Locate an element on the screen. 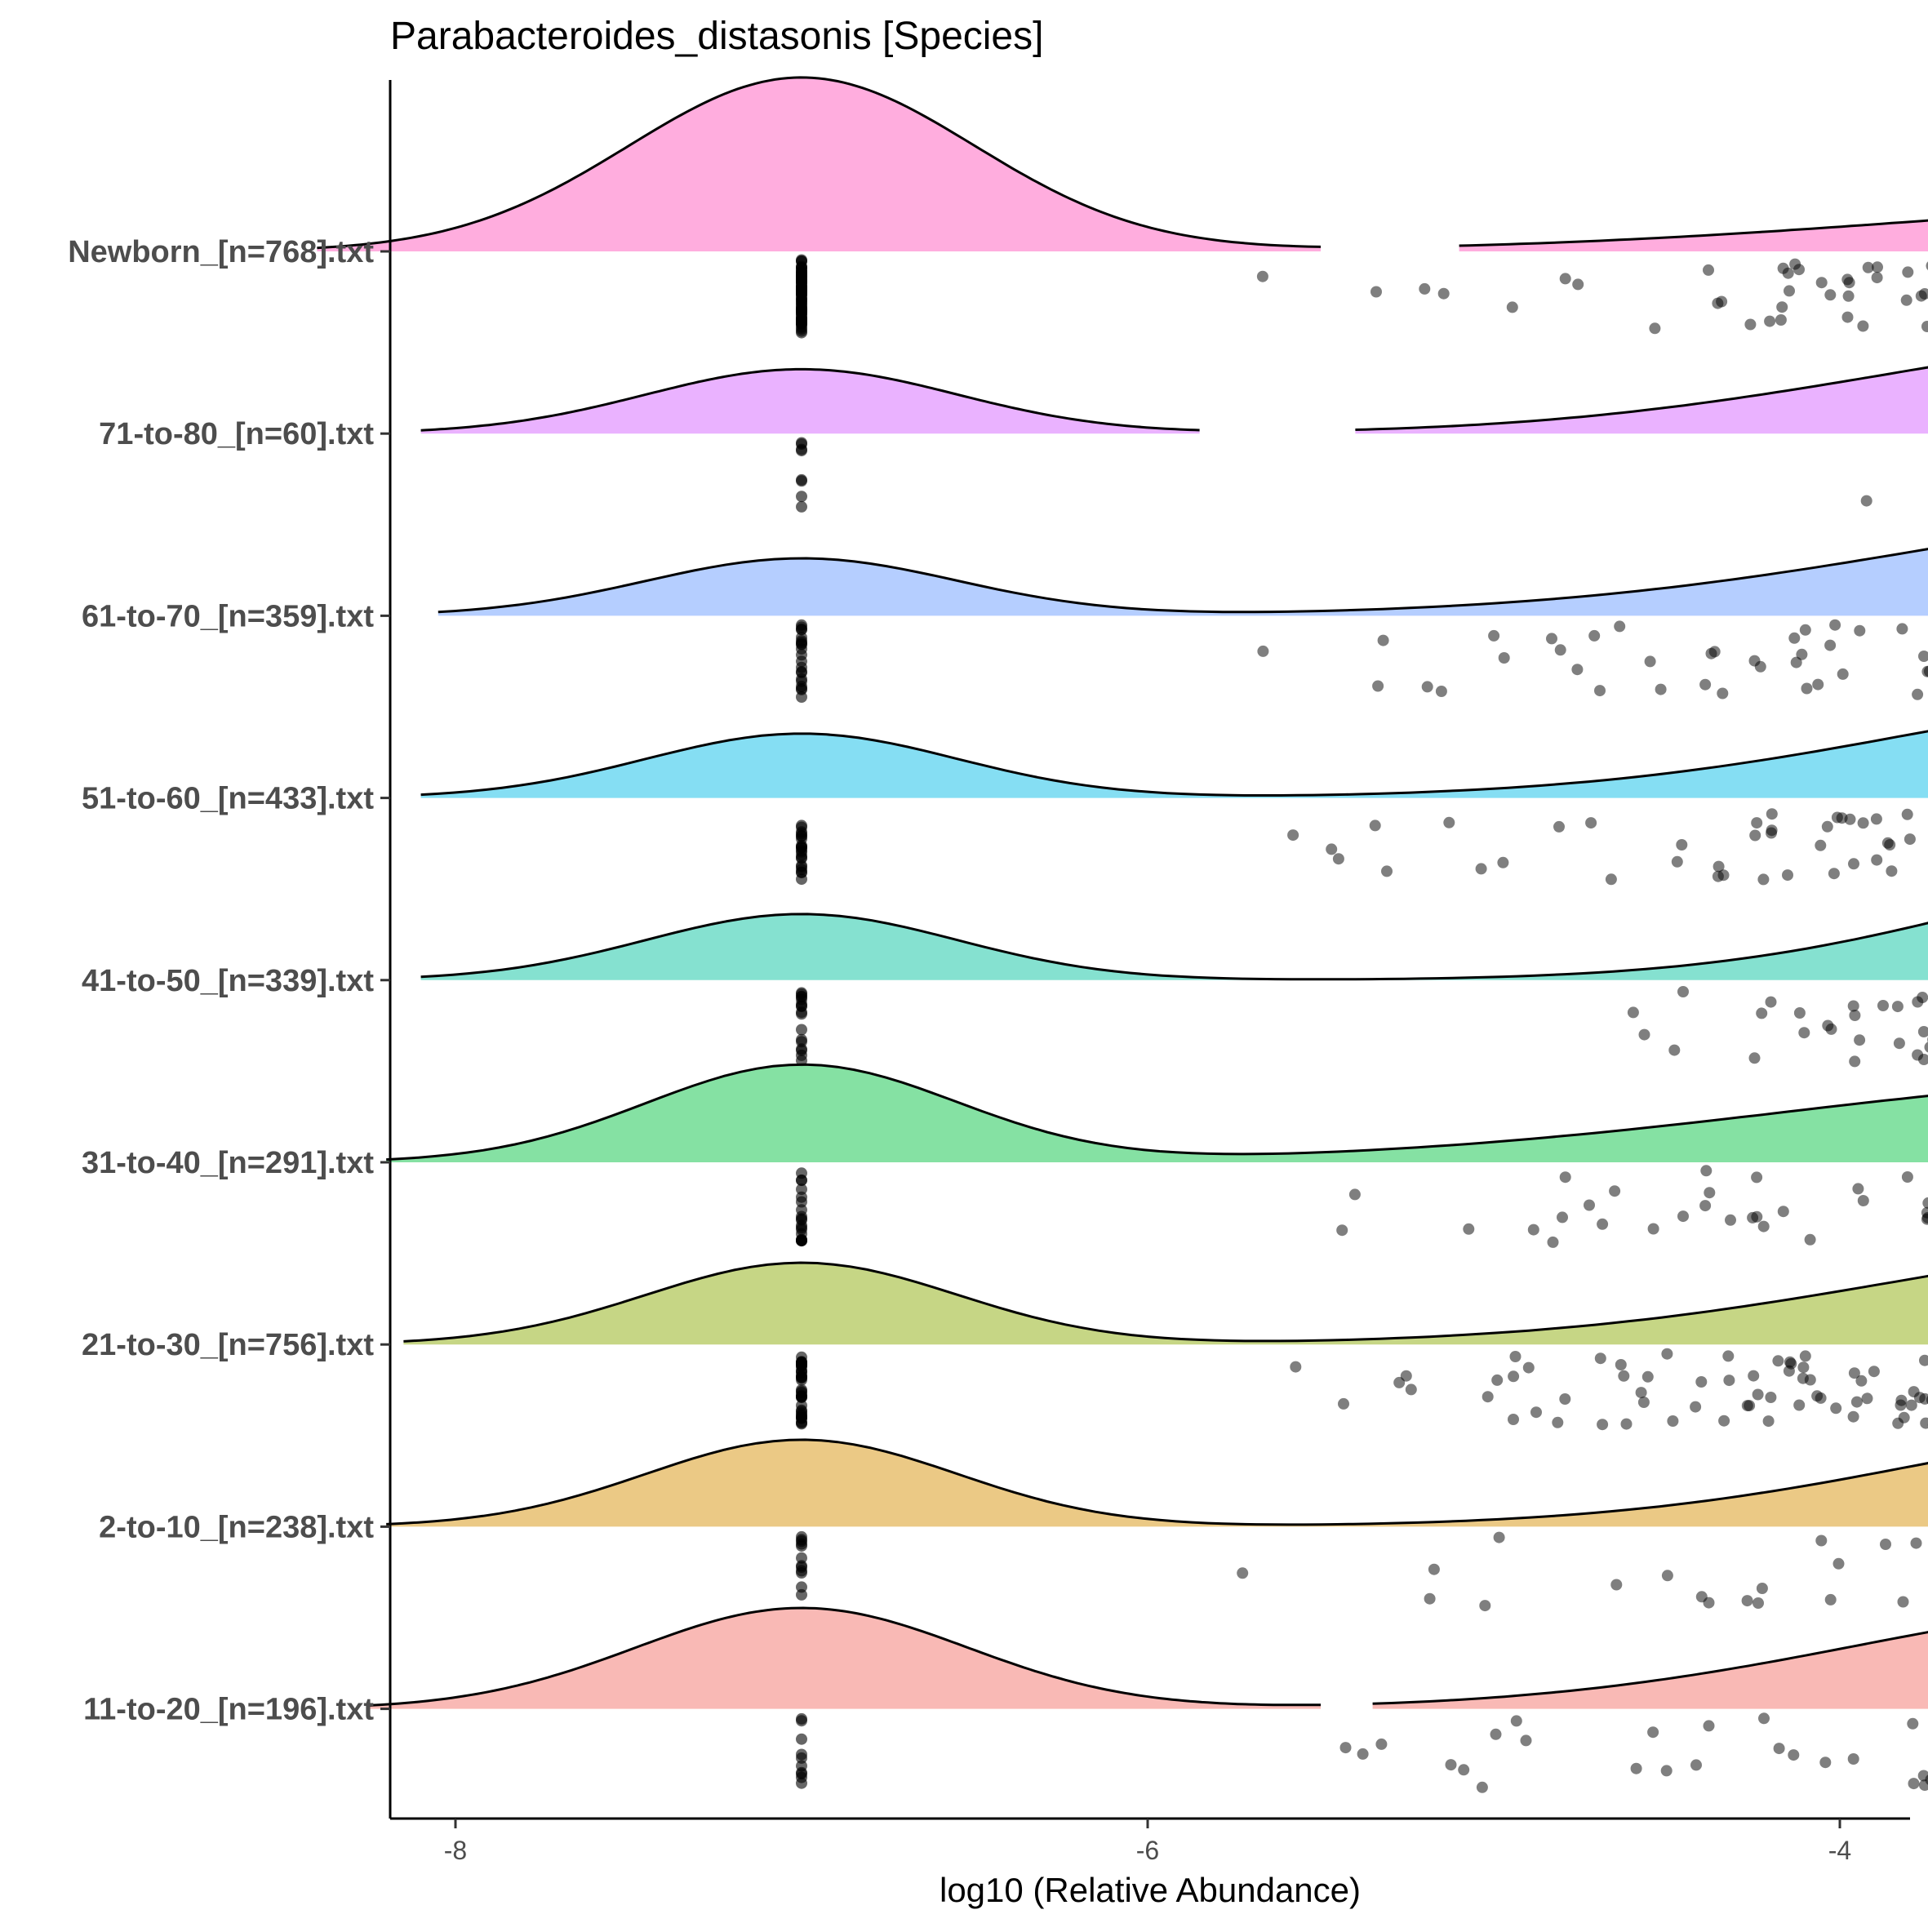  x-tick-label: -6 is located at coordinates (1147, 1850).